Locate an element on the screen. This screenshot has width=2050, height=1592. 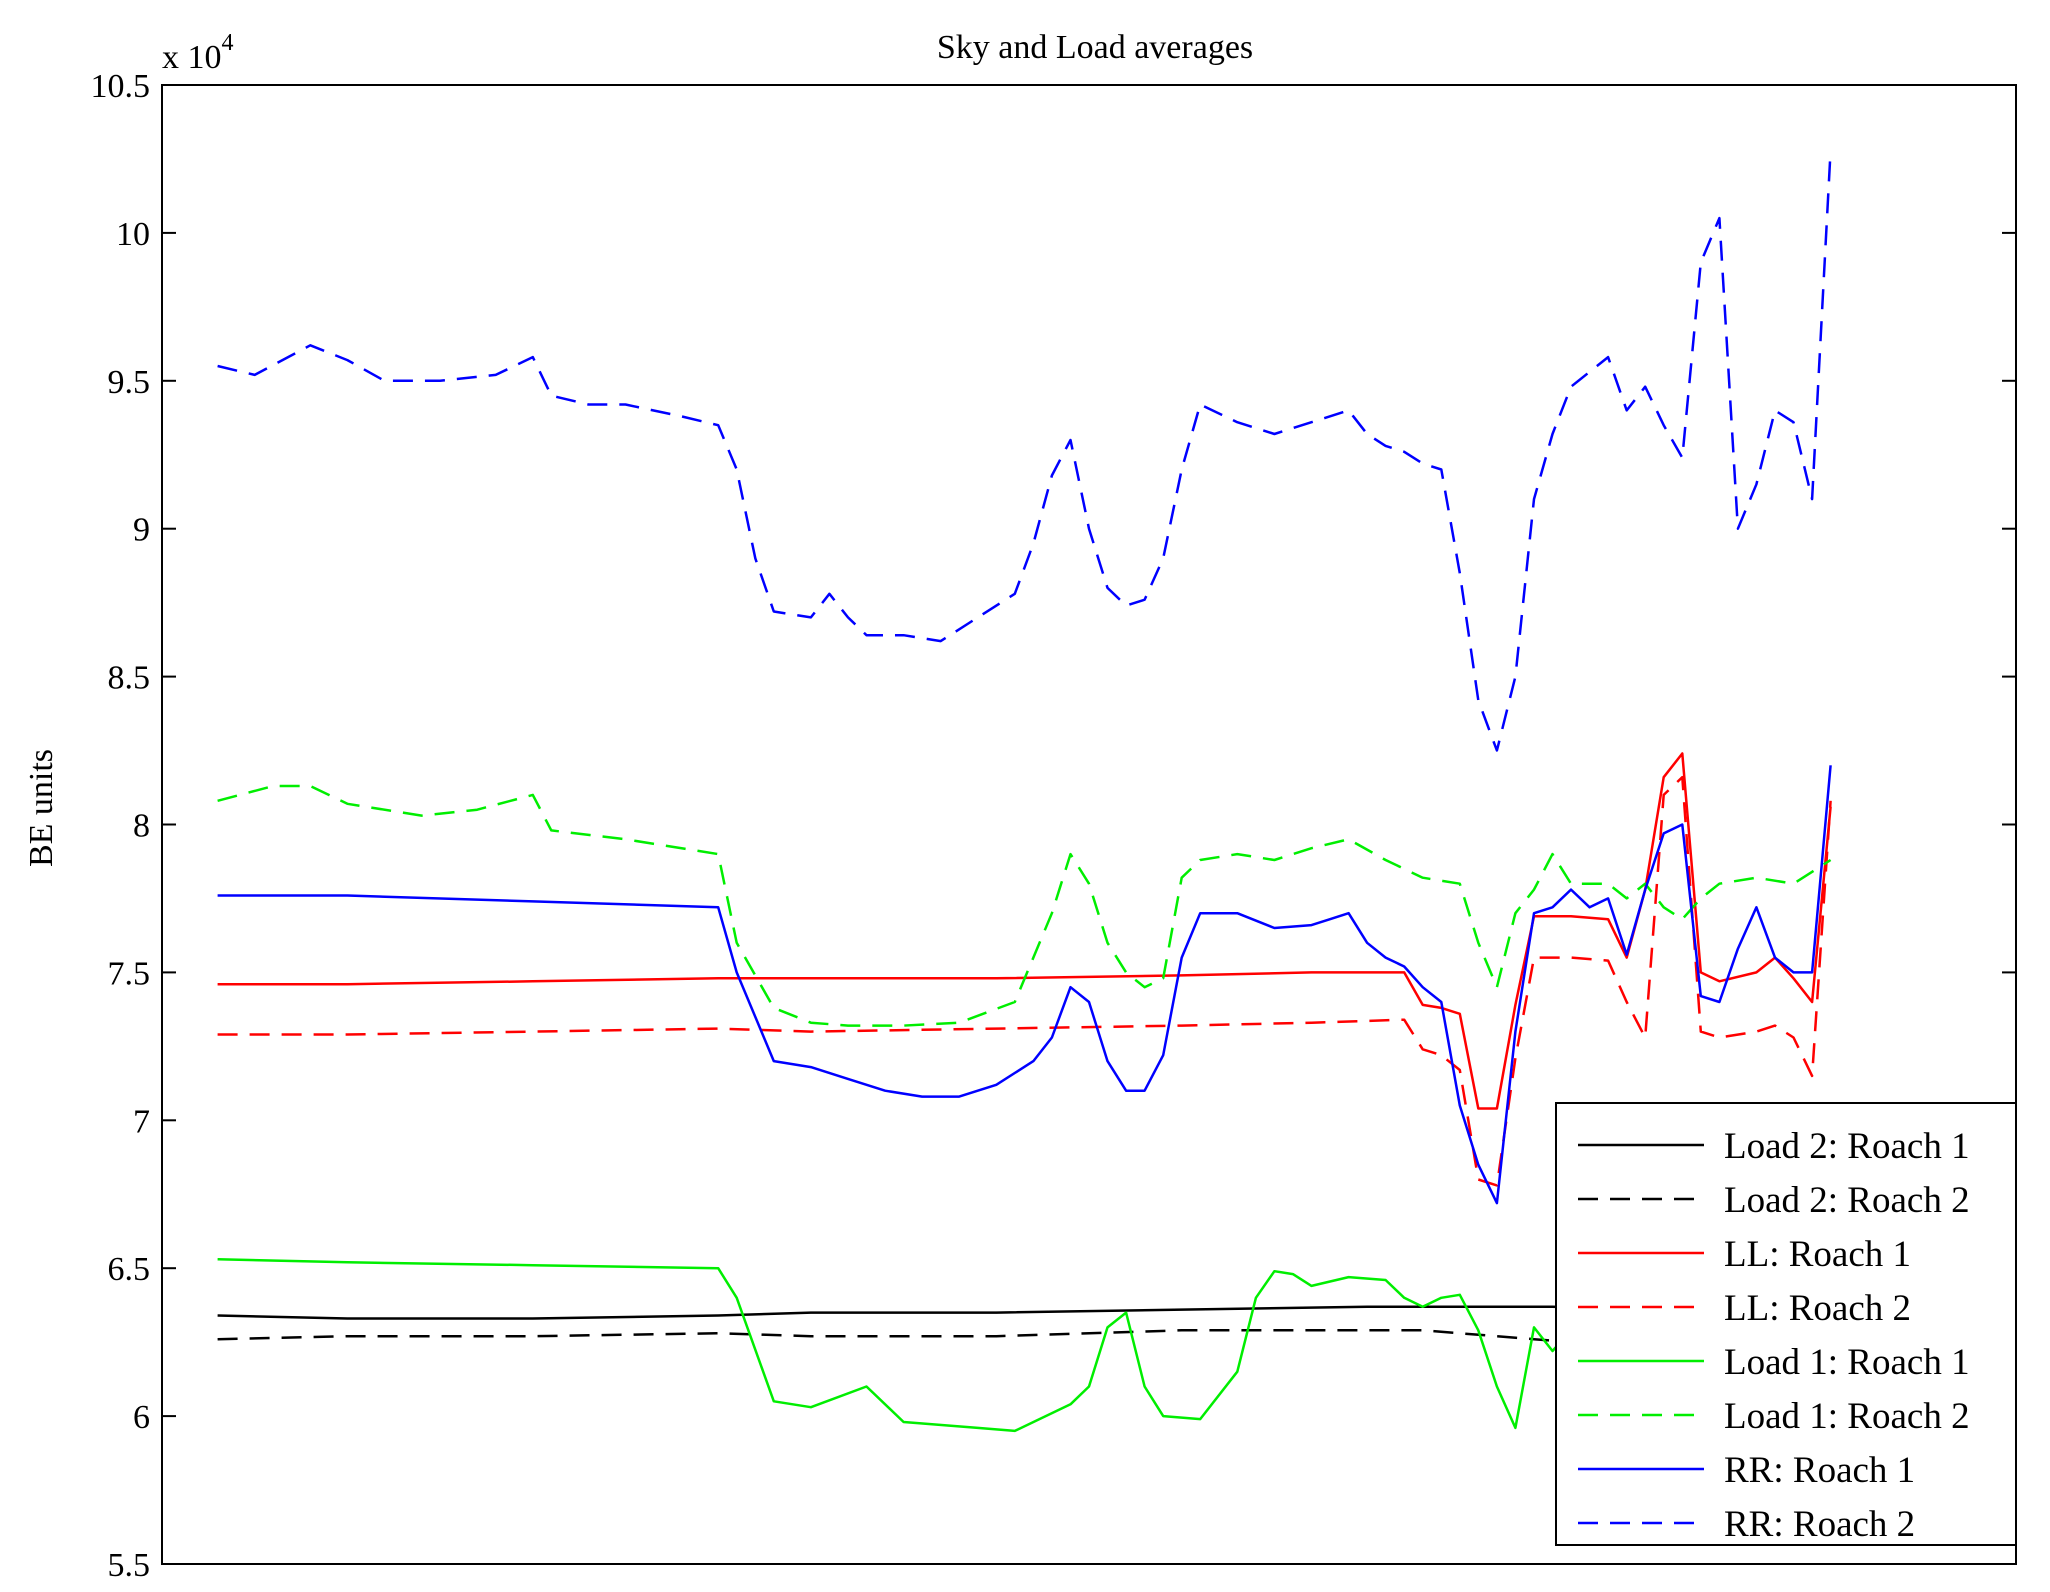
y-tick-label: 9 is located at coordinates (141, 530).